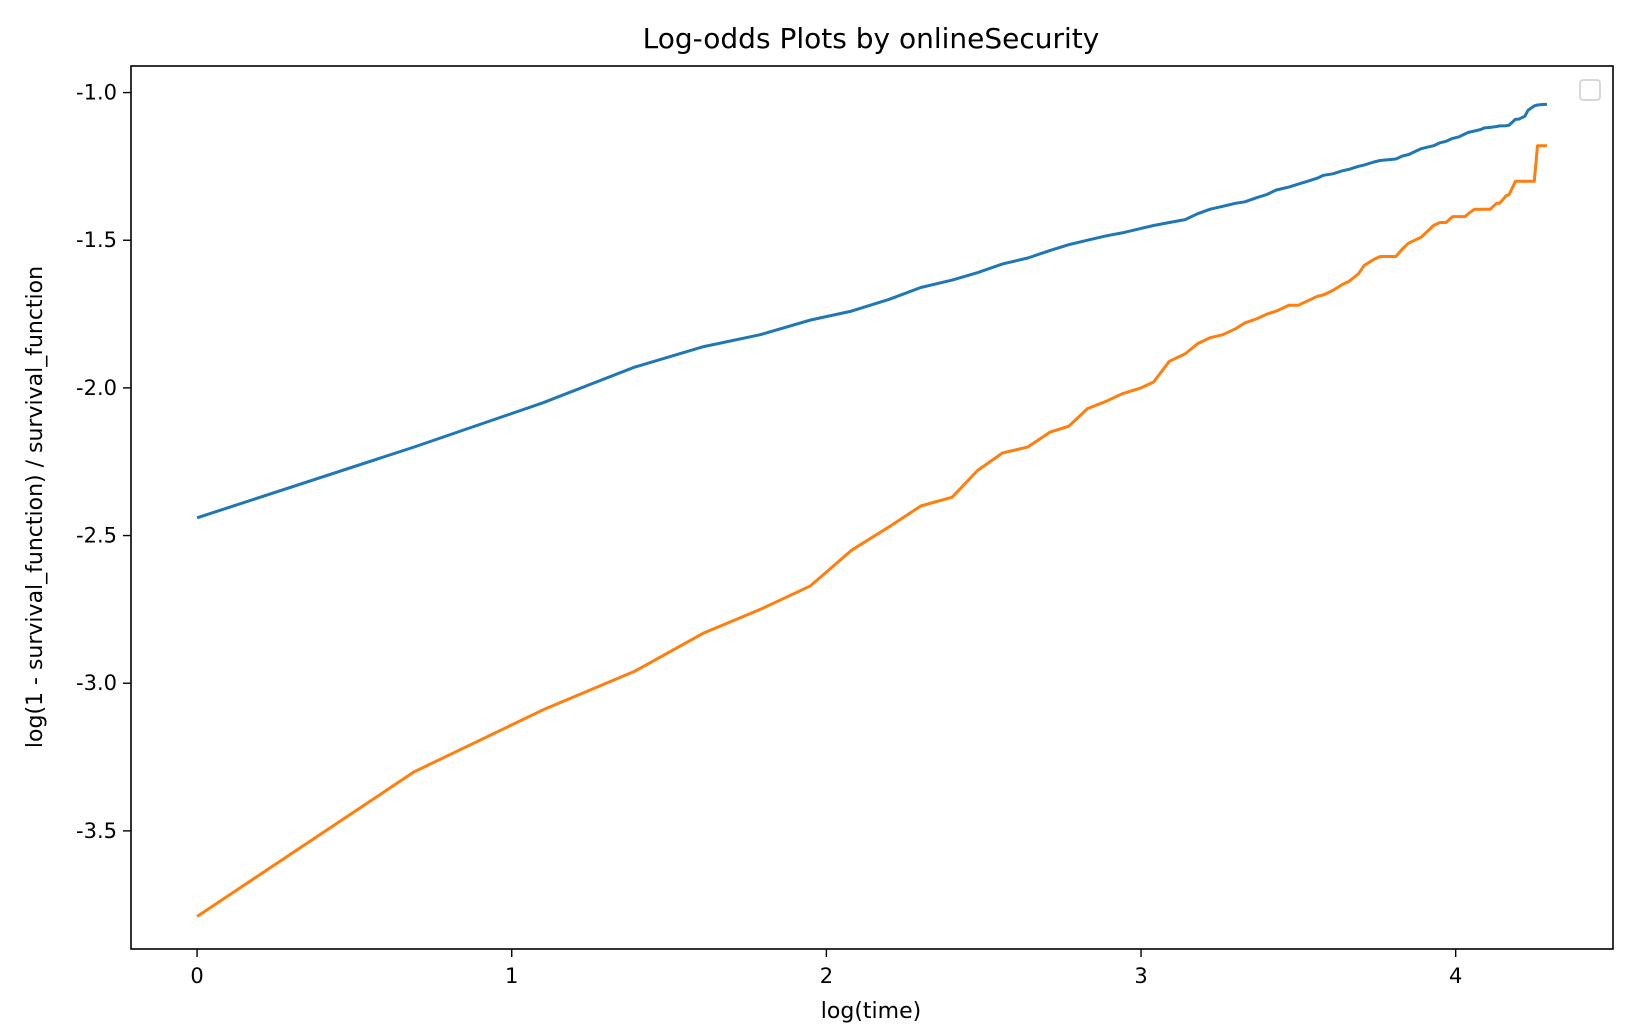  What do you see at coordinates (96, 683) in the screenshot?
I see `y-tick-label: -3.0` at bounding box center [96, 683].